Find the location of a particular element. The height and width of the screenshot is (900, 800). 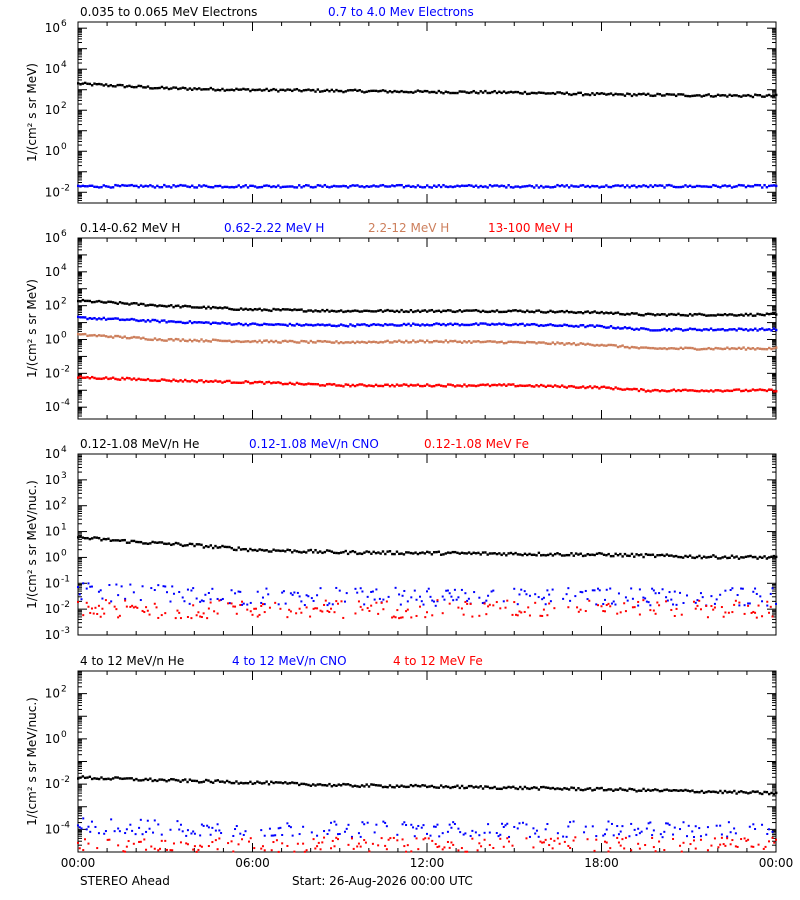

legend-entry: 0.62-2.22 MeV H is located at coordinates (274, 228).